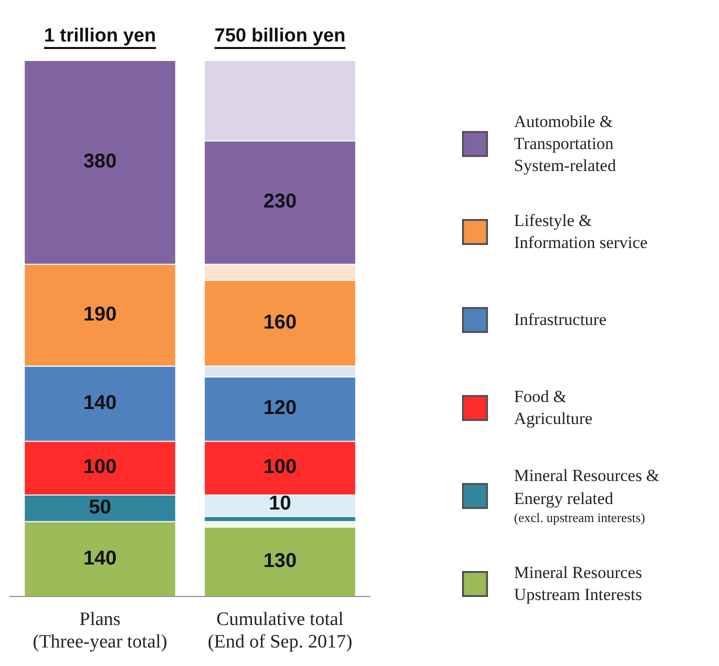 The width and height of the screenshot is (719, 666). Describe the element at coordinates (560, 319) in the screenshot. I see `legend-label: Infrastructure` at that location.